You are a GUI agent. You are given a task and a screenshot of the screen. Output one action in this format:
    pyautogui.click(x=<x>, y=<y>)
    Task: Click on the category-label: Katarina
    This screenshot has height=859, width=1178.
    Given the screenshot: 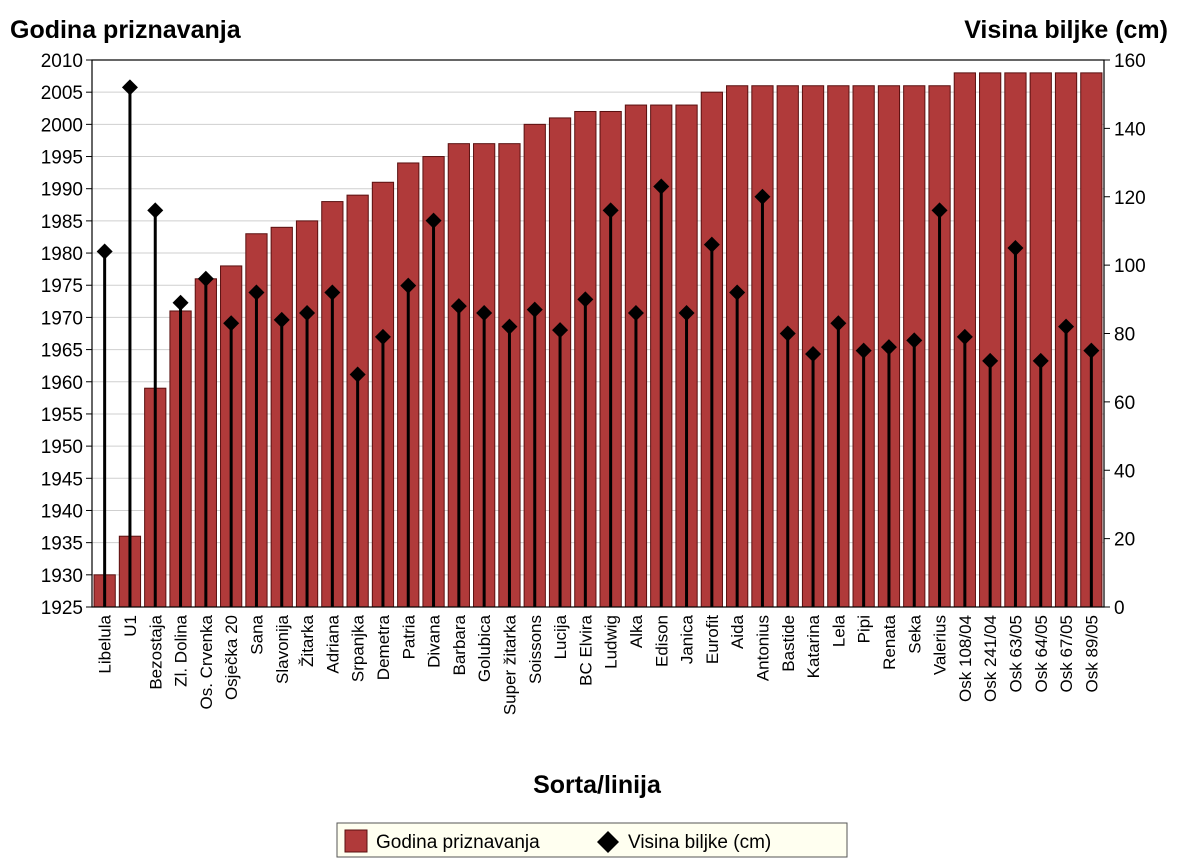 What is the action you would take?
    pyautogui.click(x=813, y=646)
    